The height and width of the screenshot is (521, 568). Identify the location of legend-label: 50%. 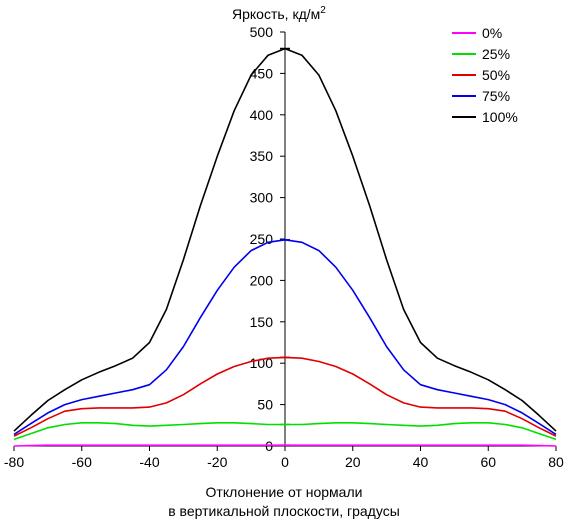
(496, 75).